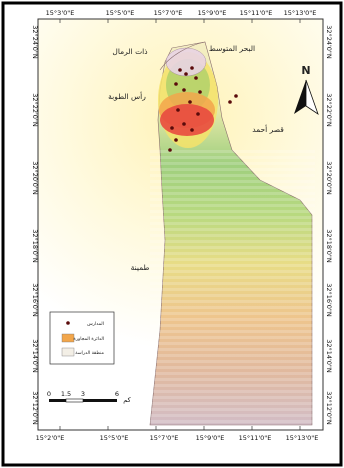  I want to click on right-tick: 32°18'0"N, so click(329, 246).